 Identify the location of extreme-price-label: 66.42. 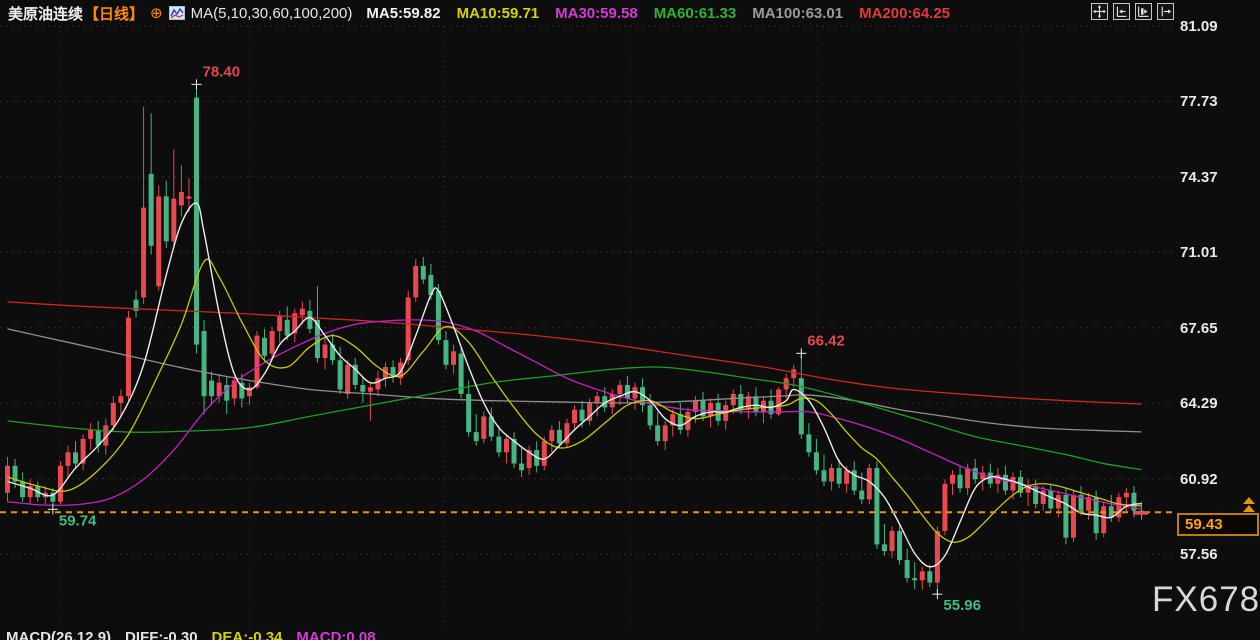
(826, 340).